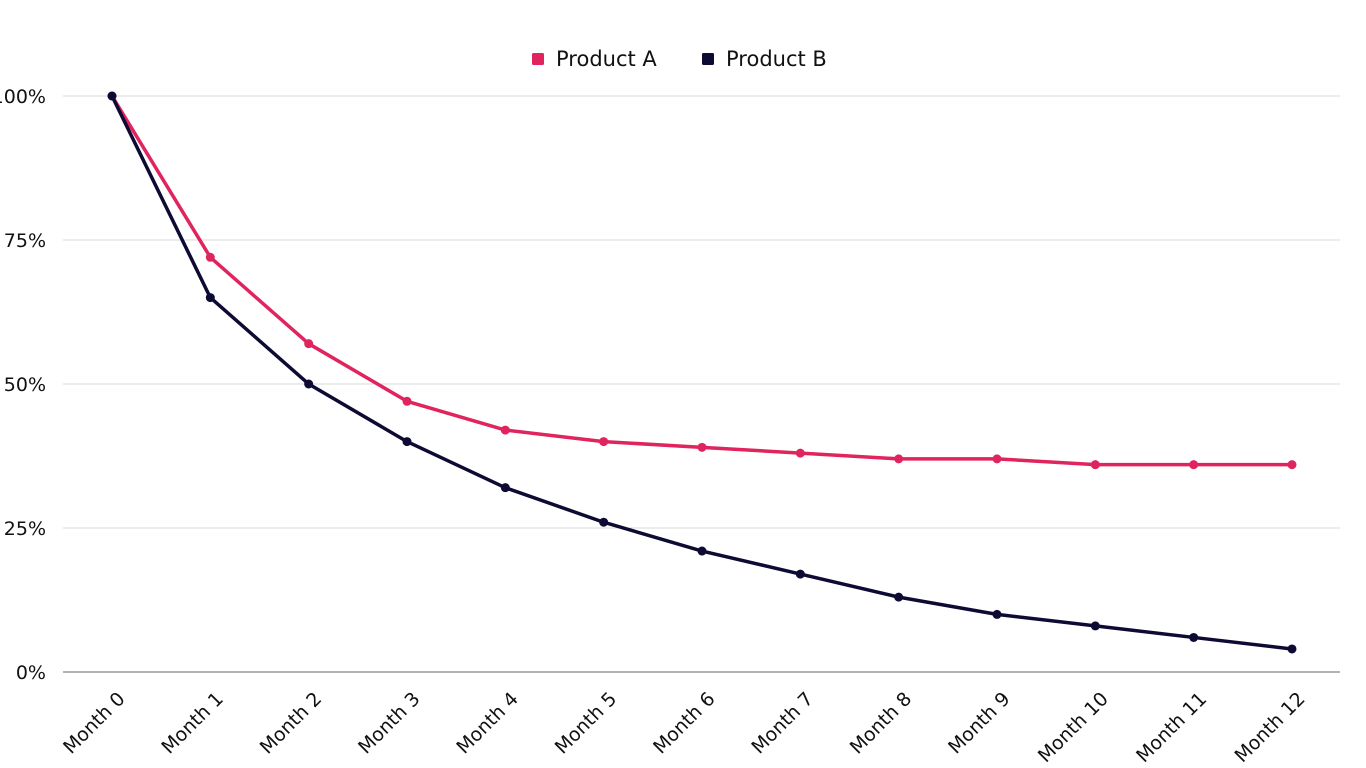  What do you see at coordinates (684, 723) in the screenshot?
I see `x-tick-label: Month 6` at bounding box center [684, 723].